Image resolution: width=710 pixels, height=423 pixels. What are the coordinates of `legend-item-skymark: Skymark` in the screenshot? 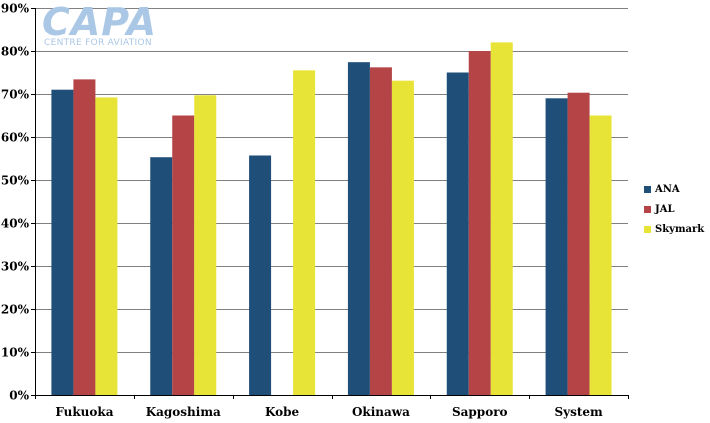 It's located at (674, 229).